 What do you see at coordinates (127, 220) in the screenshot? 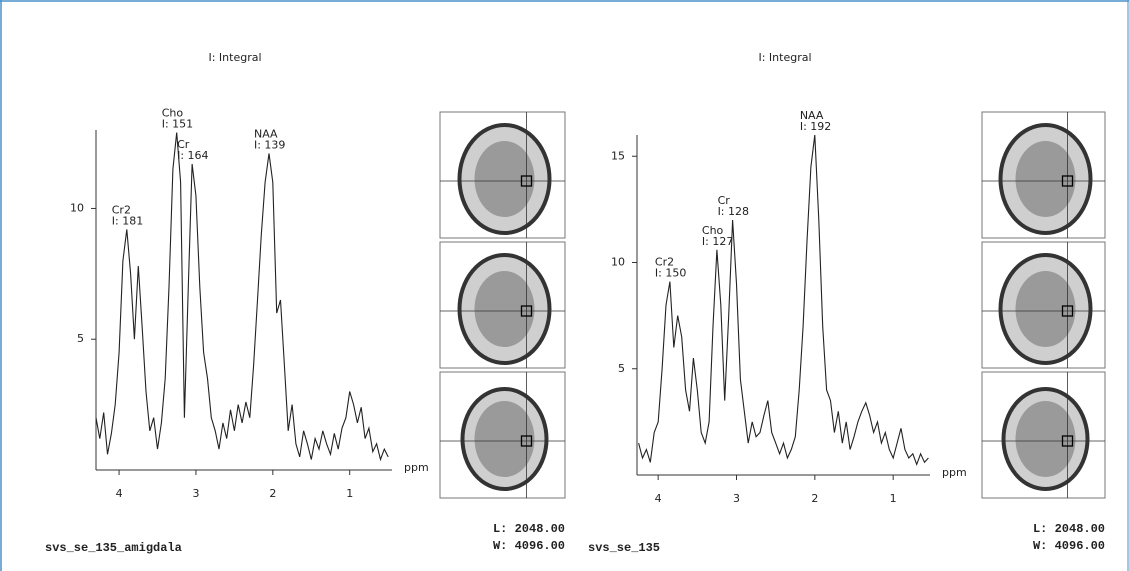
I see `peak-label: I: 181` at bounding box center [127, 220].